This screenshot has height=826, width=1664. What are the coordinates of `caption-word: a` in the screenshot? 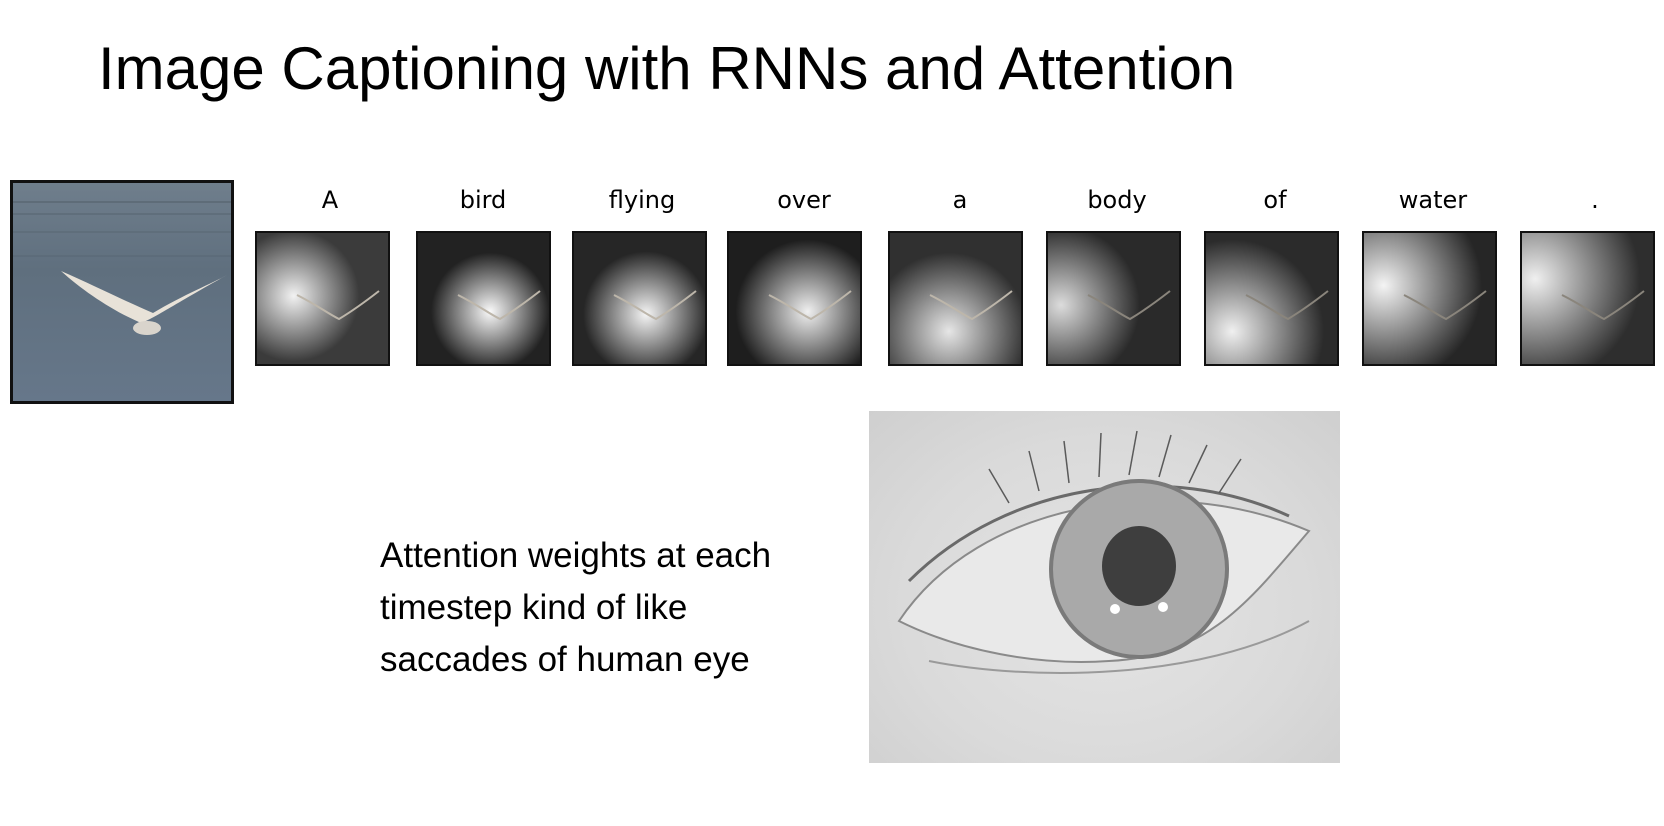 It's located at (960, 200).